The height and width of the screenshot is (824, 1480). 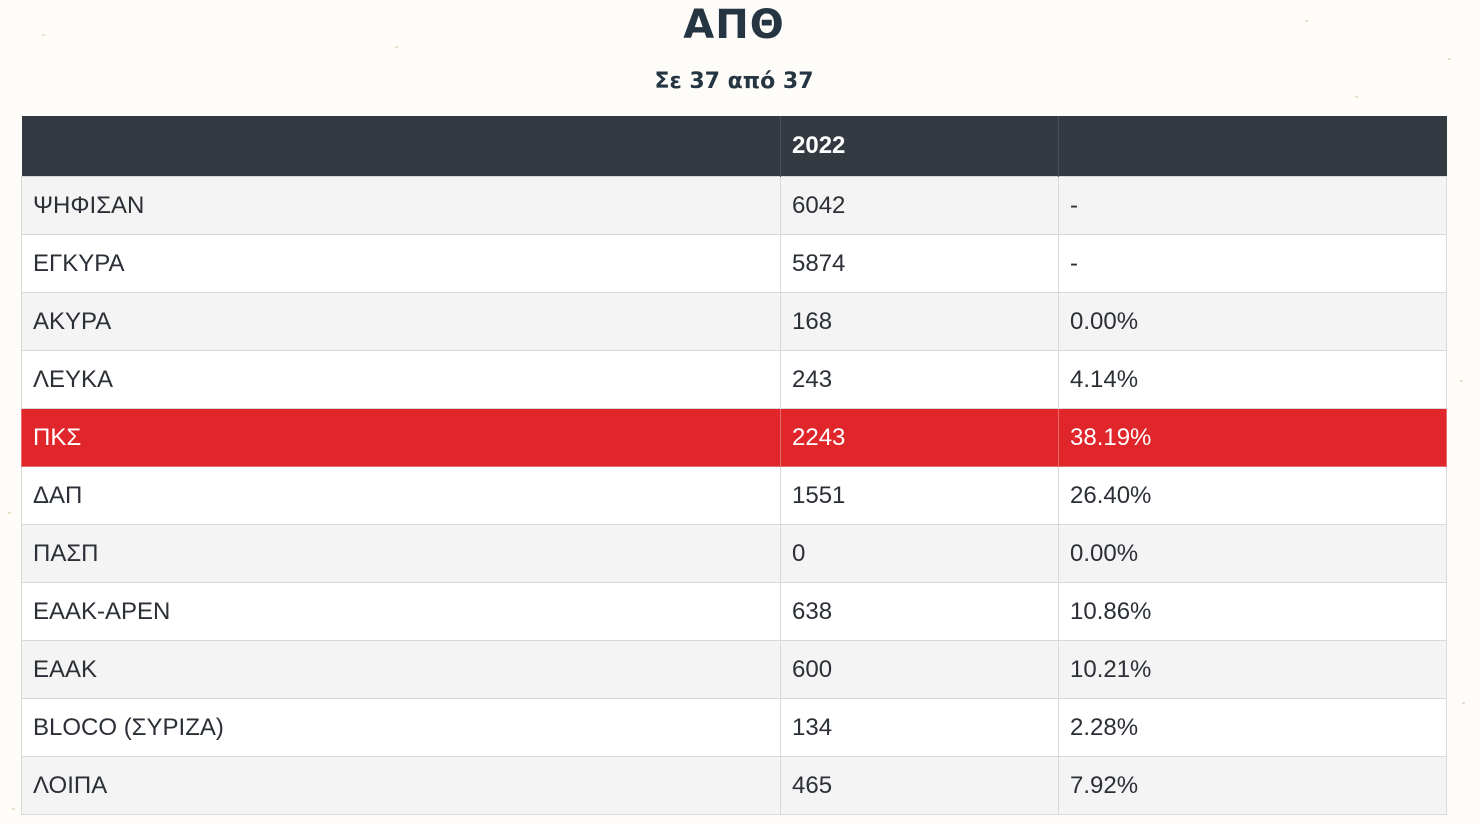 What do you see at coordinates (919, 379) in the screenshot?
I see `row-votes: 243` at bounding box center [919, 379].